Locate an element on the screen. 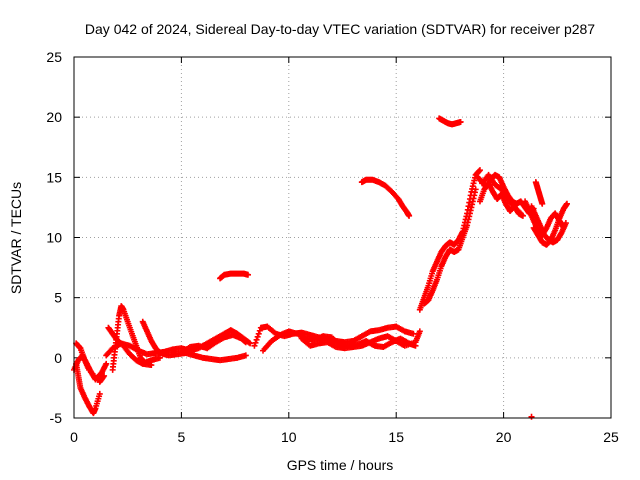  y-tick-label: 0 is located at coordinates (58, 358).